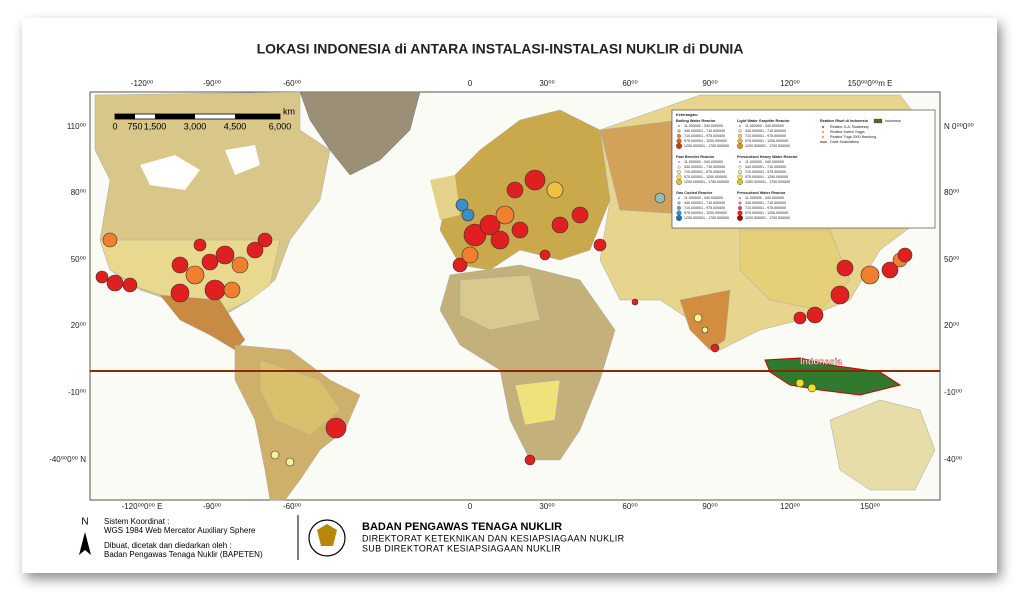 Image resolution: width=1024 pixels, height=613 pixels. What do you see at coordinates (292, 83) in the screenshot?
I see `grid-label-top: -60⁰⁰` at bounding box center [292, 83].